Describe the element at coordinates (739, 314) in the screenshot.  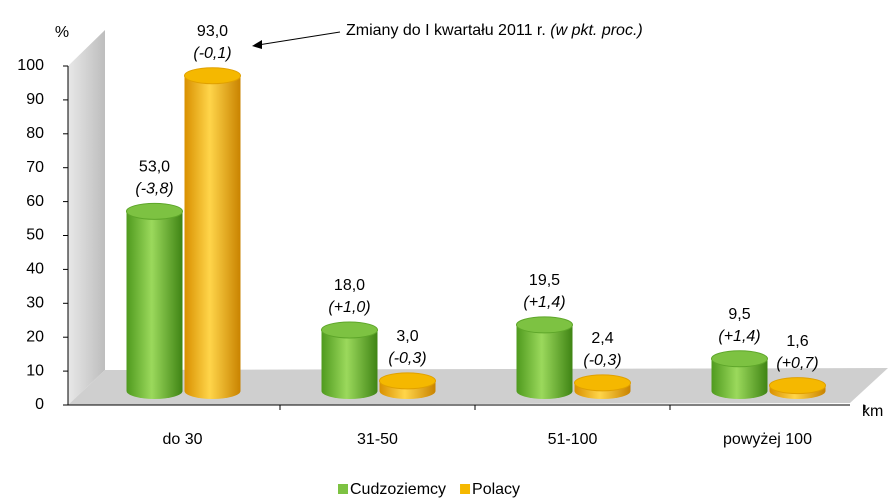
I see `value-label: 9,5` at that location.